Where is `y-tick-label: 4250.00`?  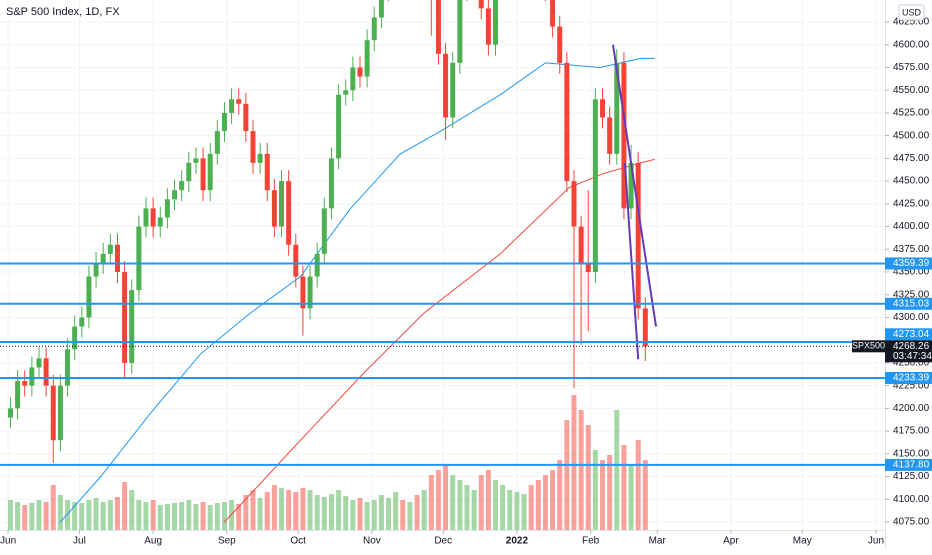 y-tick-label: 4250.00 is located at coordinates (911, 363).